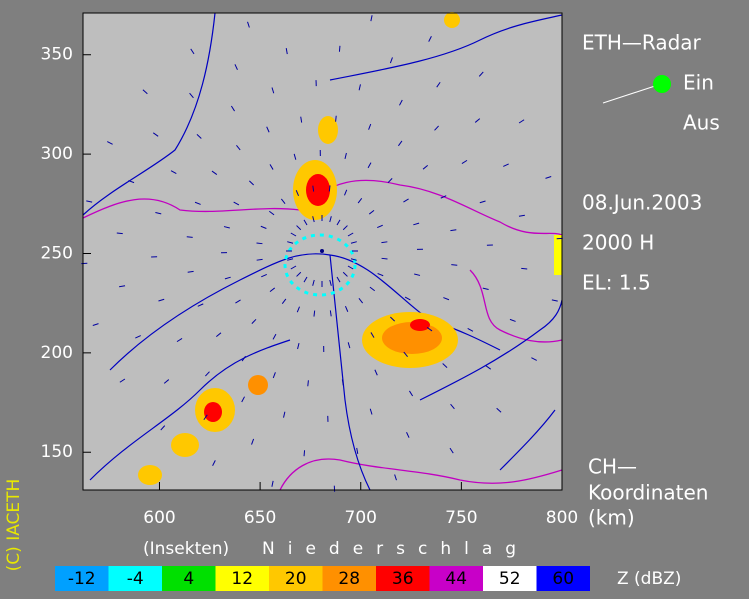  I want to click on copyright: (C) IACETH, so click(14, 525).